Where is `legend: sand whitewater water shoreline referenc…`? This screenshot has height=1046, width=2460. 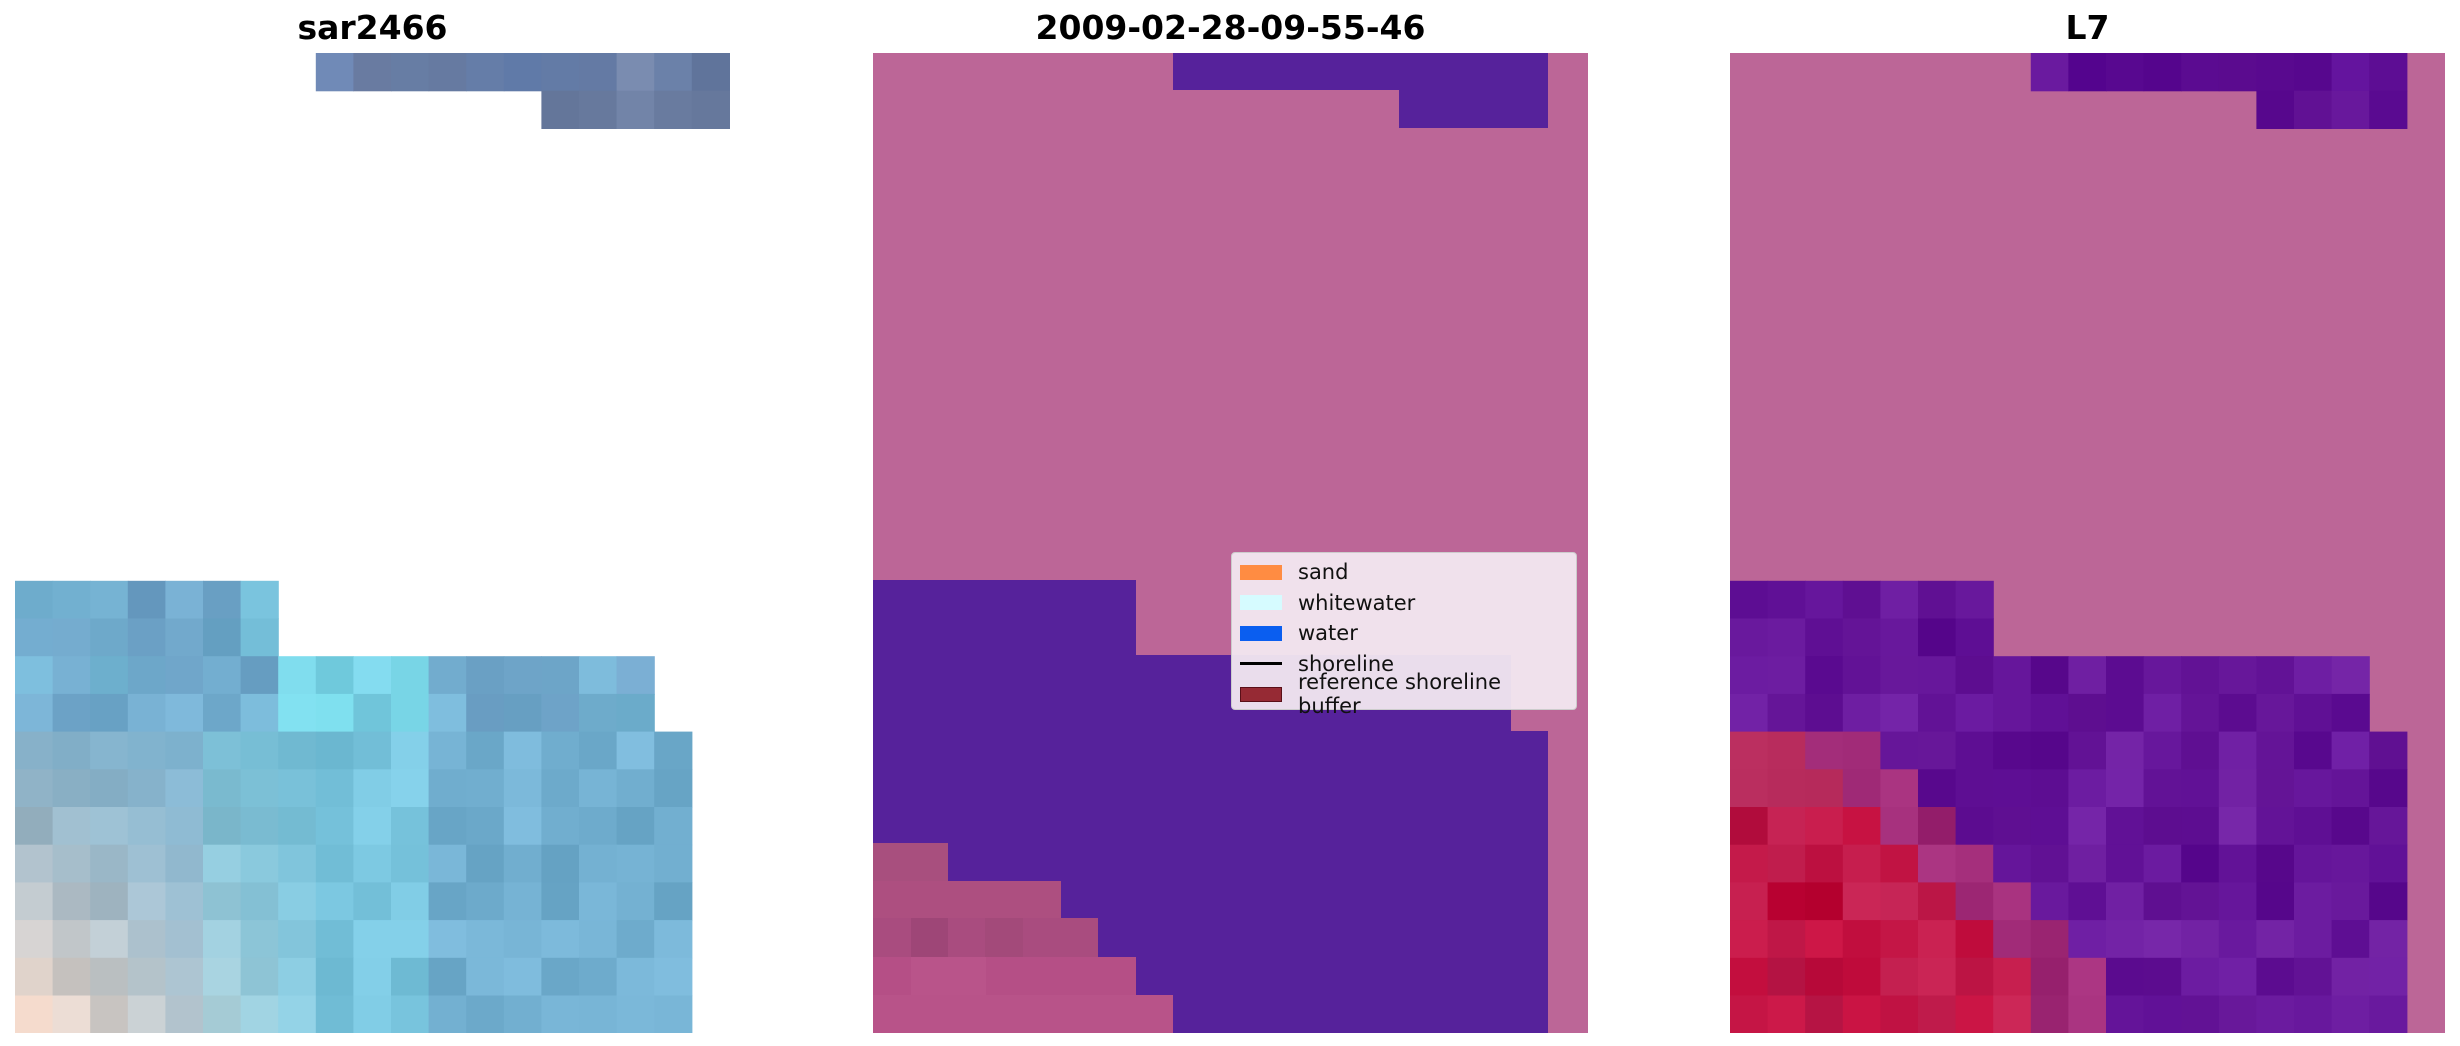
legend: sand whitewater water shoreline referenc… is located at coordinates (1404, 635).